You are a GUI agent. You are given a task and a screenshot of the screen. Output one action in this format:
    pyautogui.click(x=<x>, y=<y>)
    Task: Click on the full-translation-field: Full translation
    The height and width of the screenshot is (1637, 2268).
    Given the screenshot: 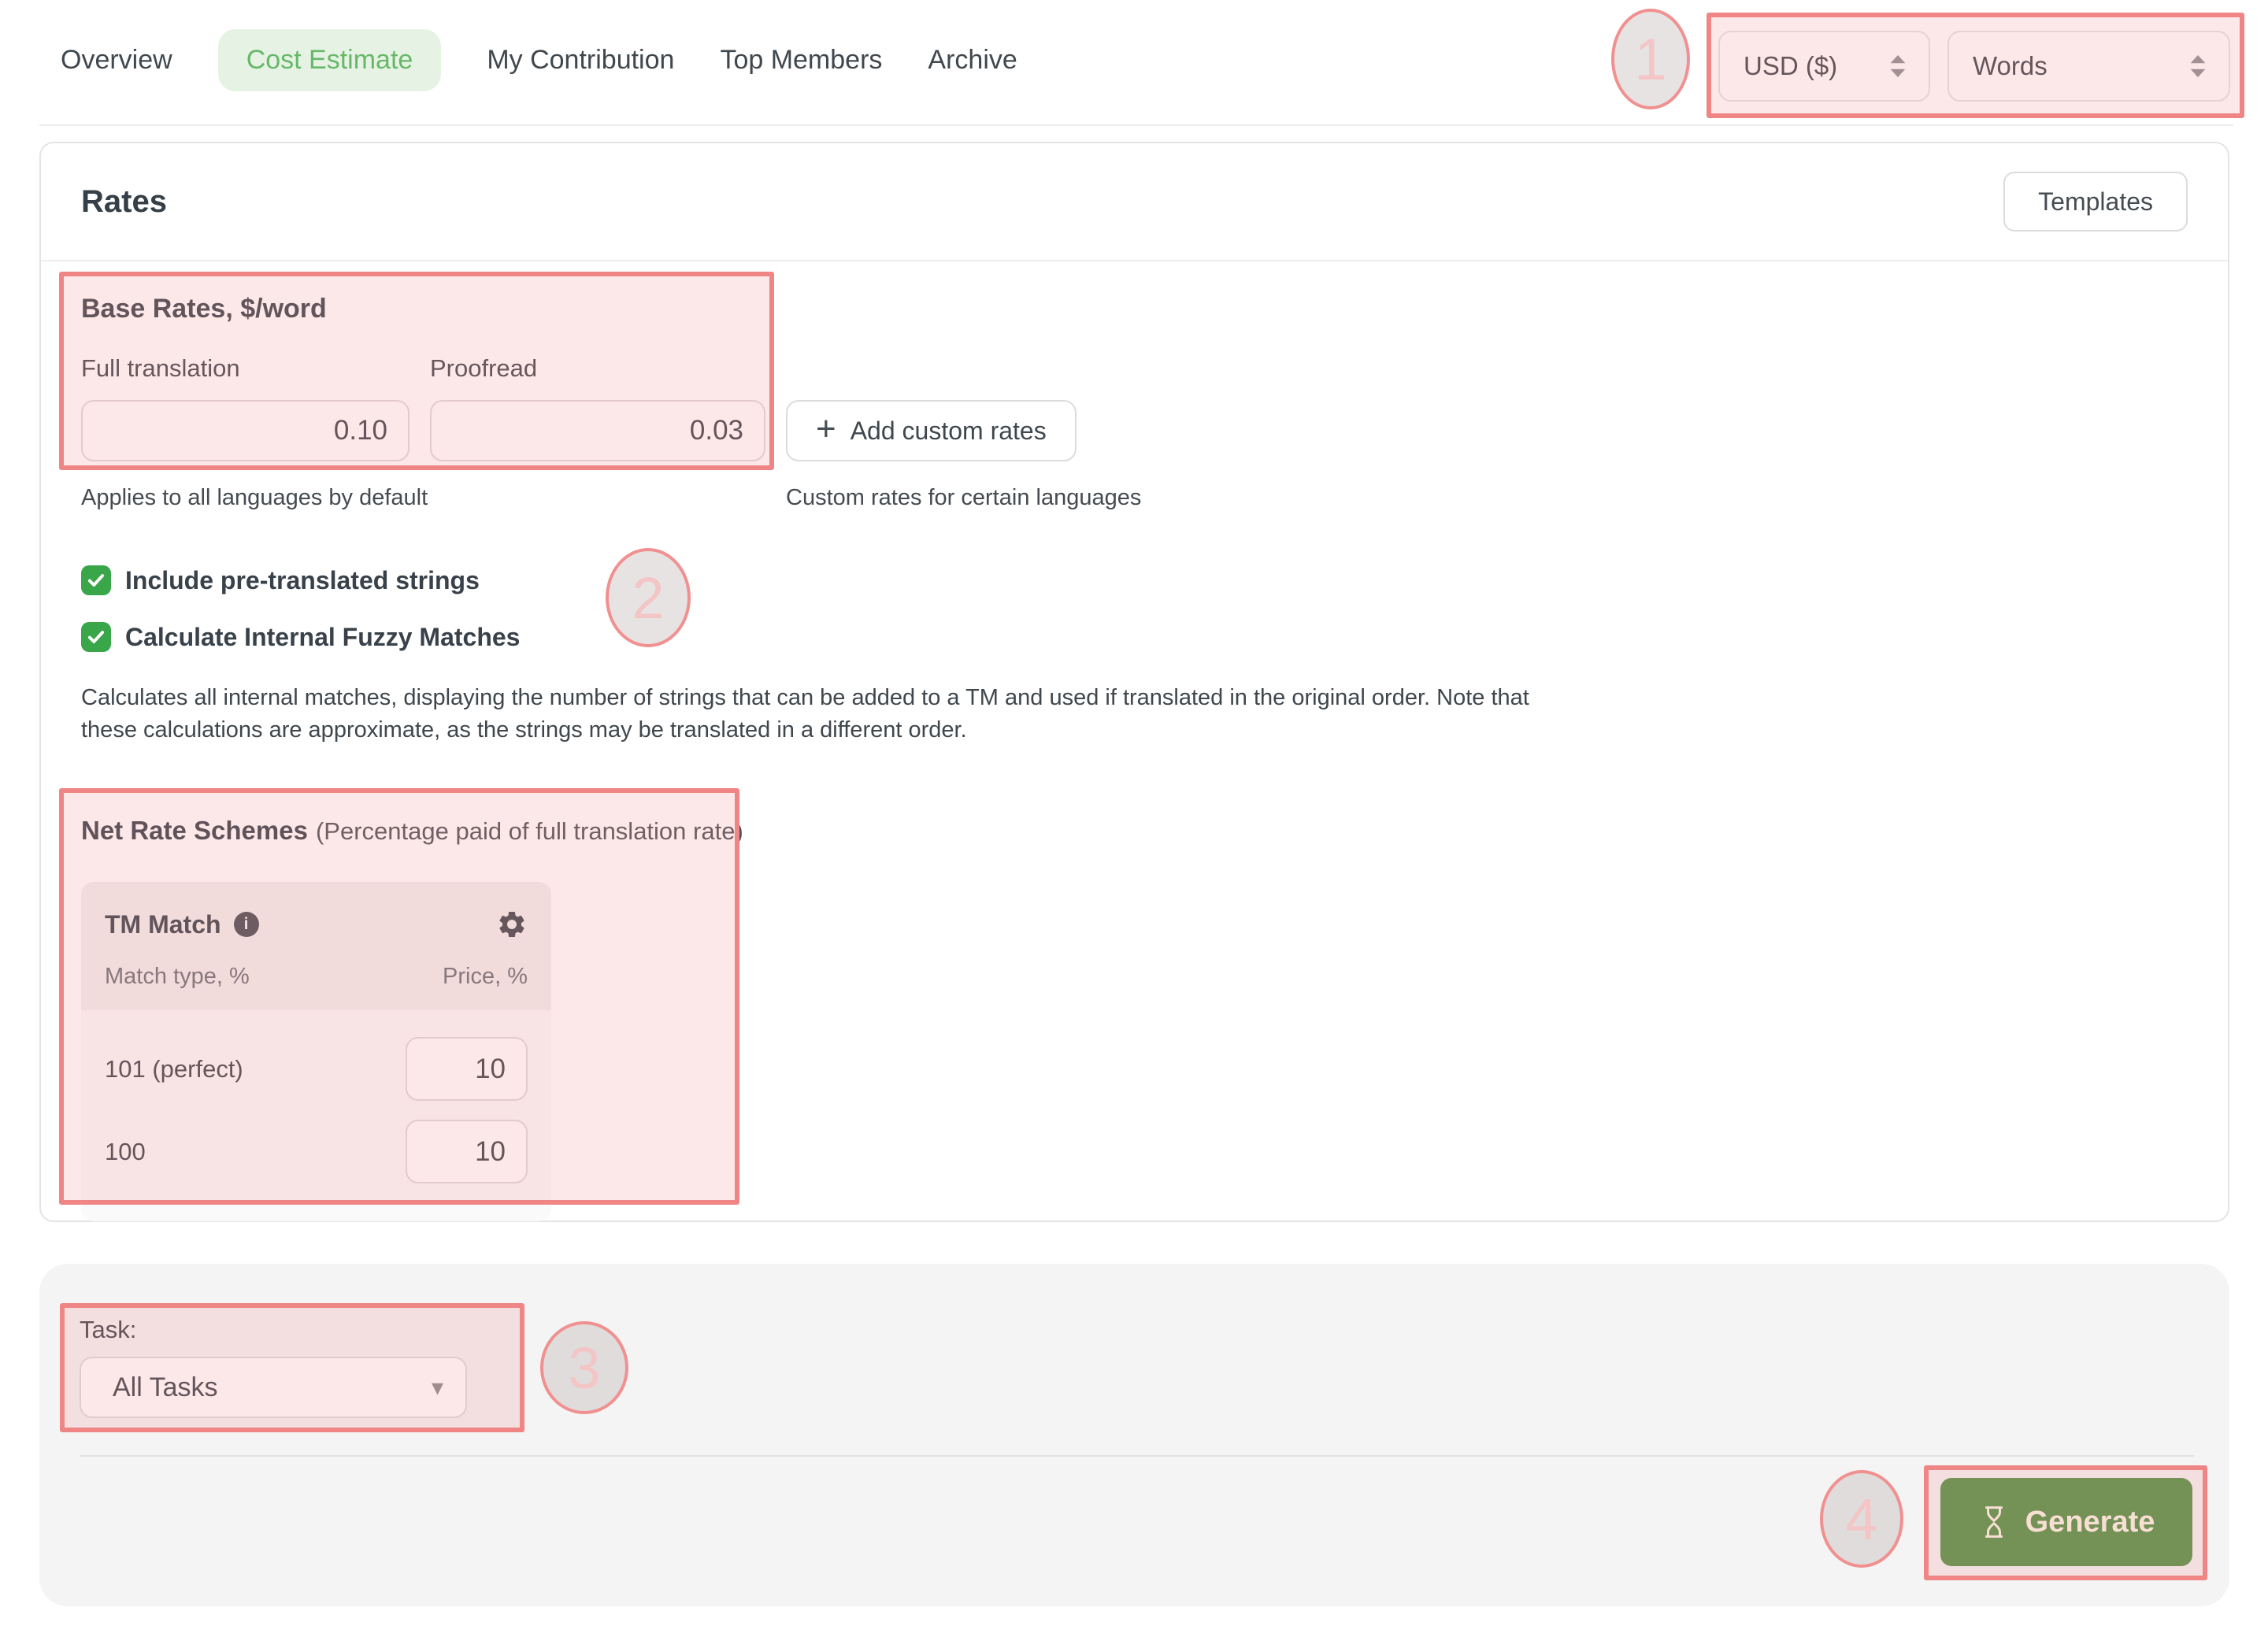 What is the action you would take?
    pyautogui.click(x=245, y=408)
    